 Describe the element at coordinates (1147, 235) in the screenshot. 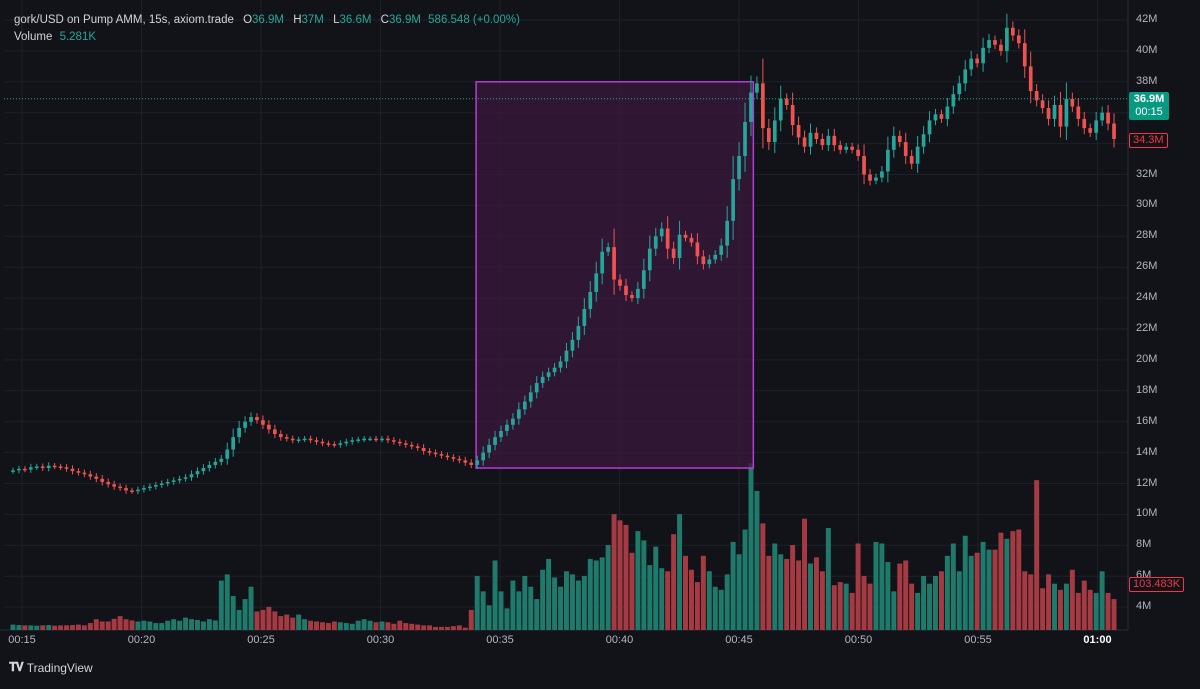

I see `price-tick-label: 28M` at that location.